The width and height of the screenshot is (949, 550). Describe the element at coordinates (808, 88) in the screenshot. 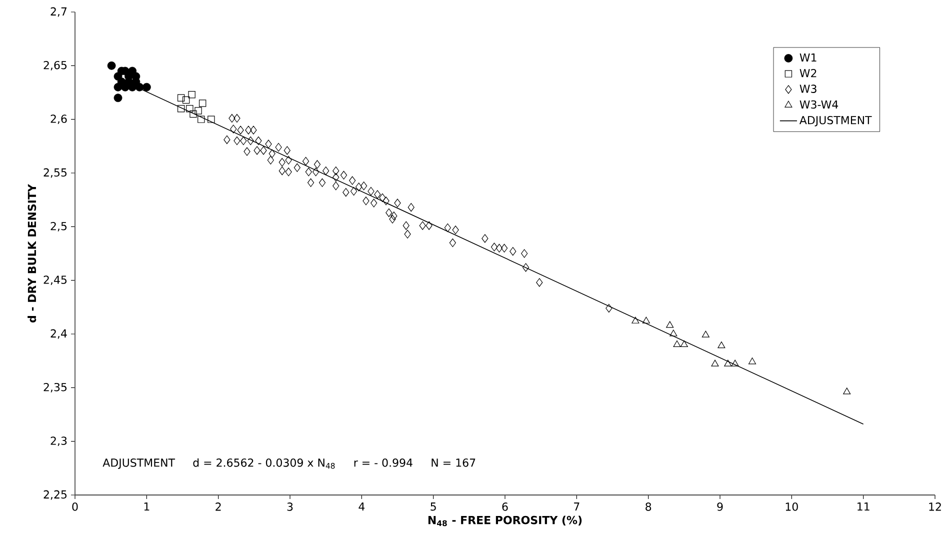

I see `legend-label: W3` at that location.